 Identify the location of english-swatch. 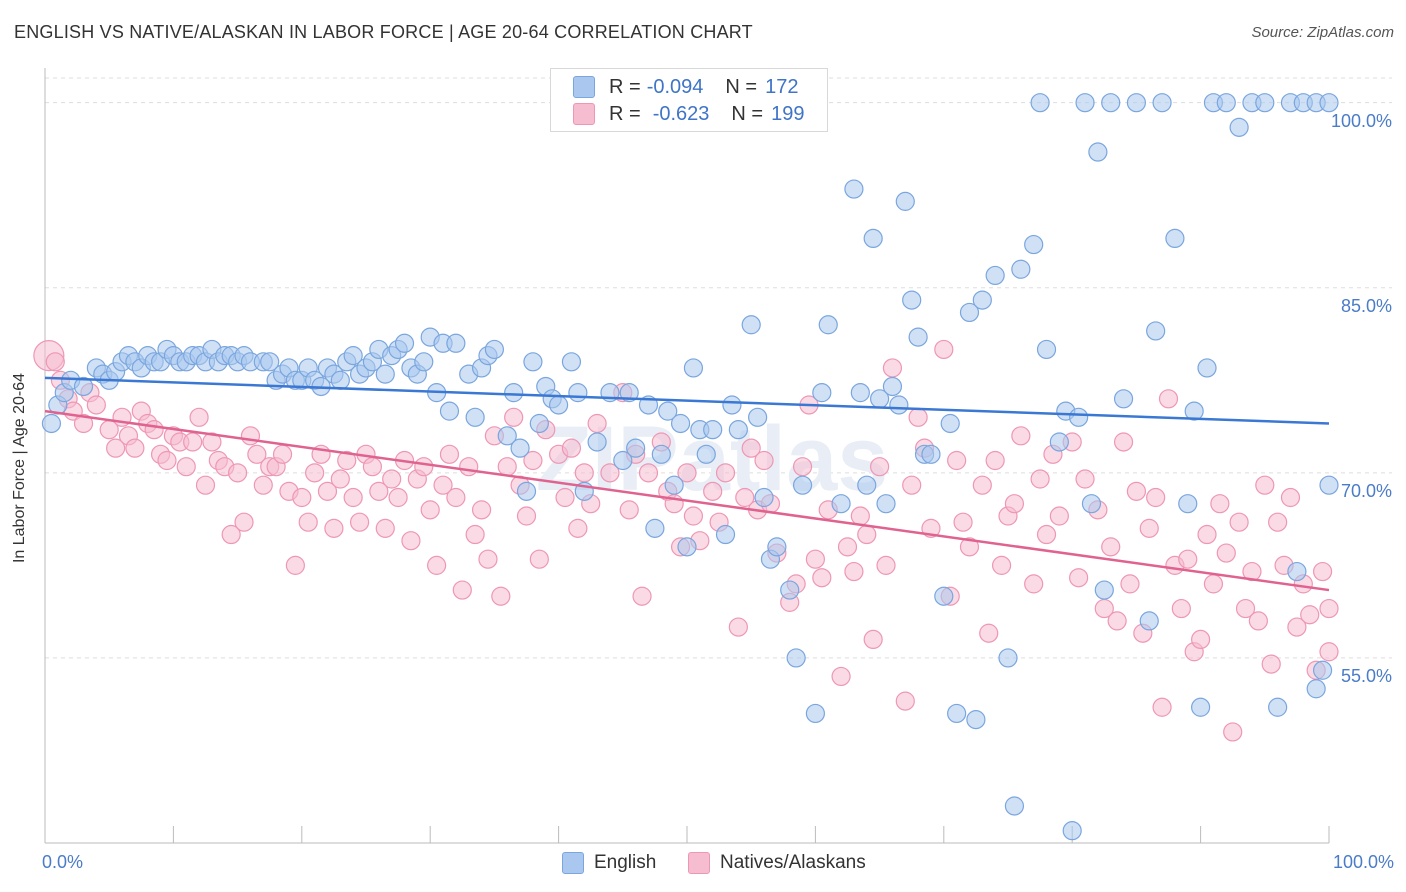
(584, 87).